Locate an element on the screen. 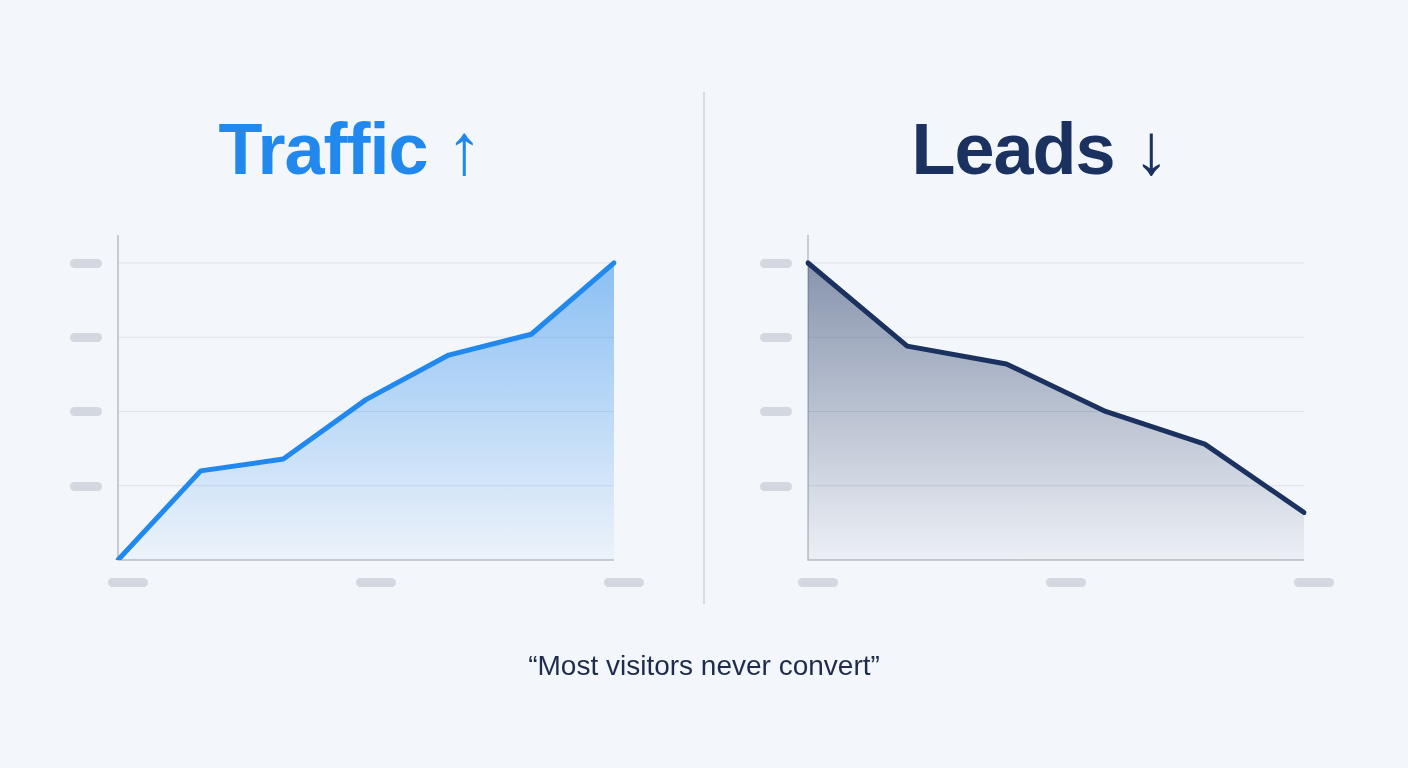  text: “Most visitors never convert” is located at coordinates (704, 666).